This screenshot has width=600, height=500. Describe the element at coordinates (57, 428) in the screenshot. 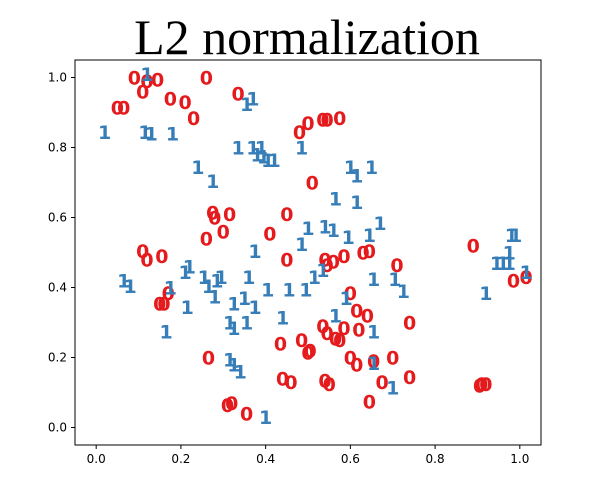

I see `y-tick-label: 0.0` at that location.